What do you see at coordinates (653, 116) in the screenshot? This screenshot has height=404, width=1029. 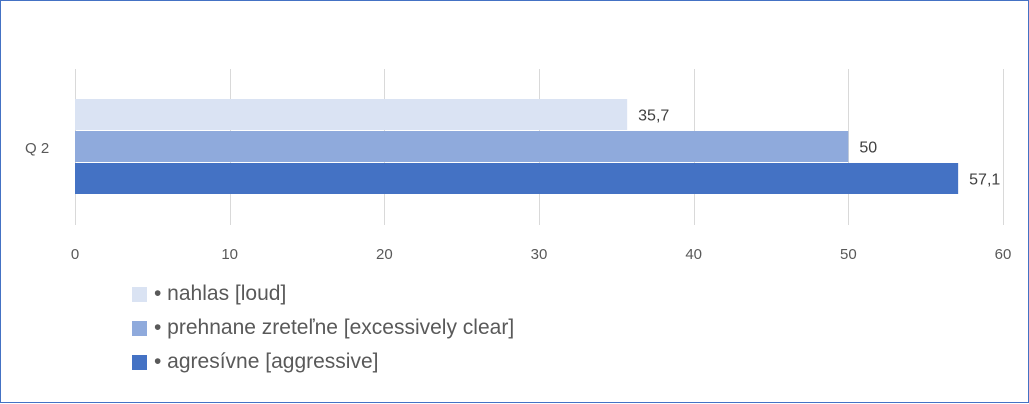 I see `data-label-series-0: 35,7` at bounding box center [653, 116].